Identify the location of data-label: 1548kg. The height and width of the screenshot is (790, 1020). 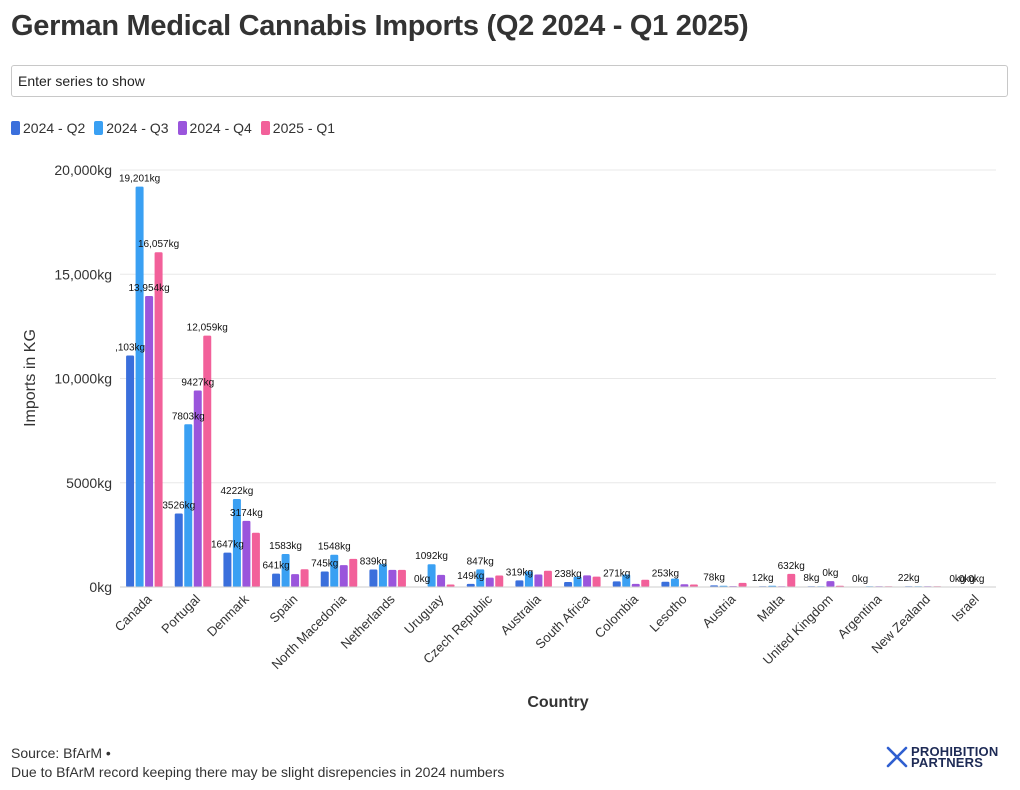
(334, 547).